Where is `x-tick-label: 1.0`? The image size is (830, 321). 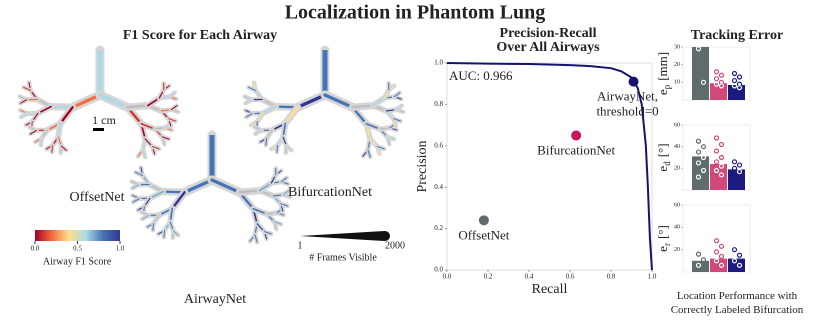 x-tick-label: 1.0 is located at coordinates (652, 277).